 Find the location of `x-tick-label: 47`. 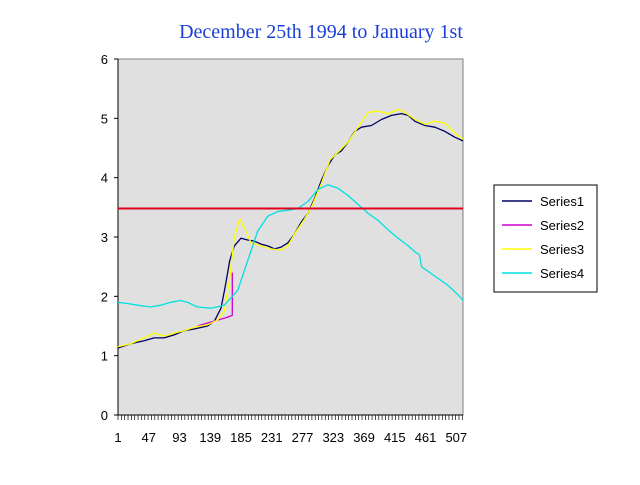

x-tick-label: 47 is located at coordinates (149, 437).